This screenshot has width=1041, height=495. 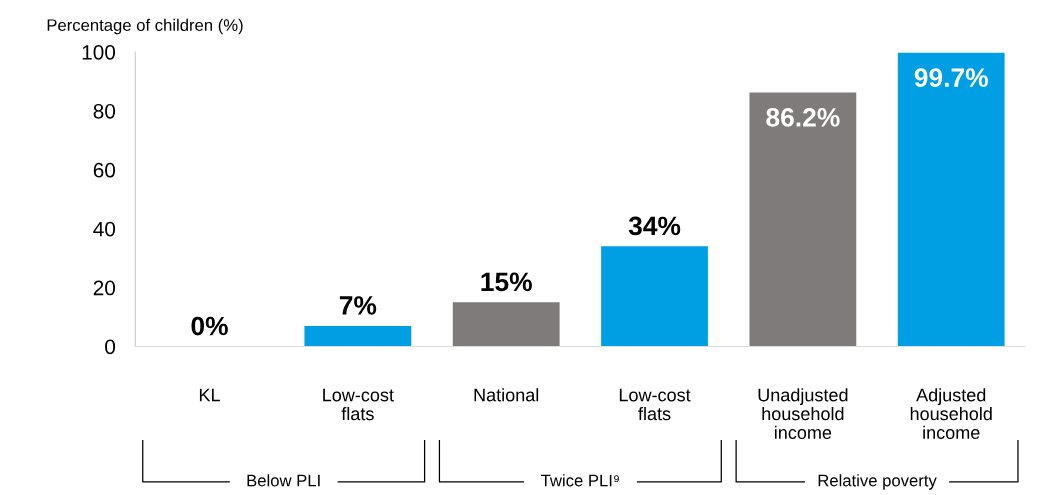 What do you see at coordinates (104, 229) in the screenshot?
I see `y-tick-label: 40` at bounding box center [104, 229].